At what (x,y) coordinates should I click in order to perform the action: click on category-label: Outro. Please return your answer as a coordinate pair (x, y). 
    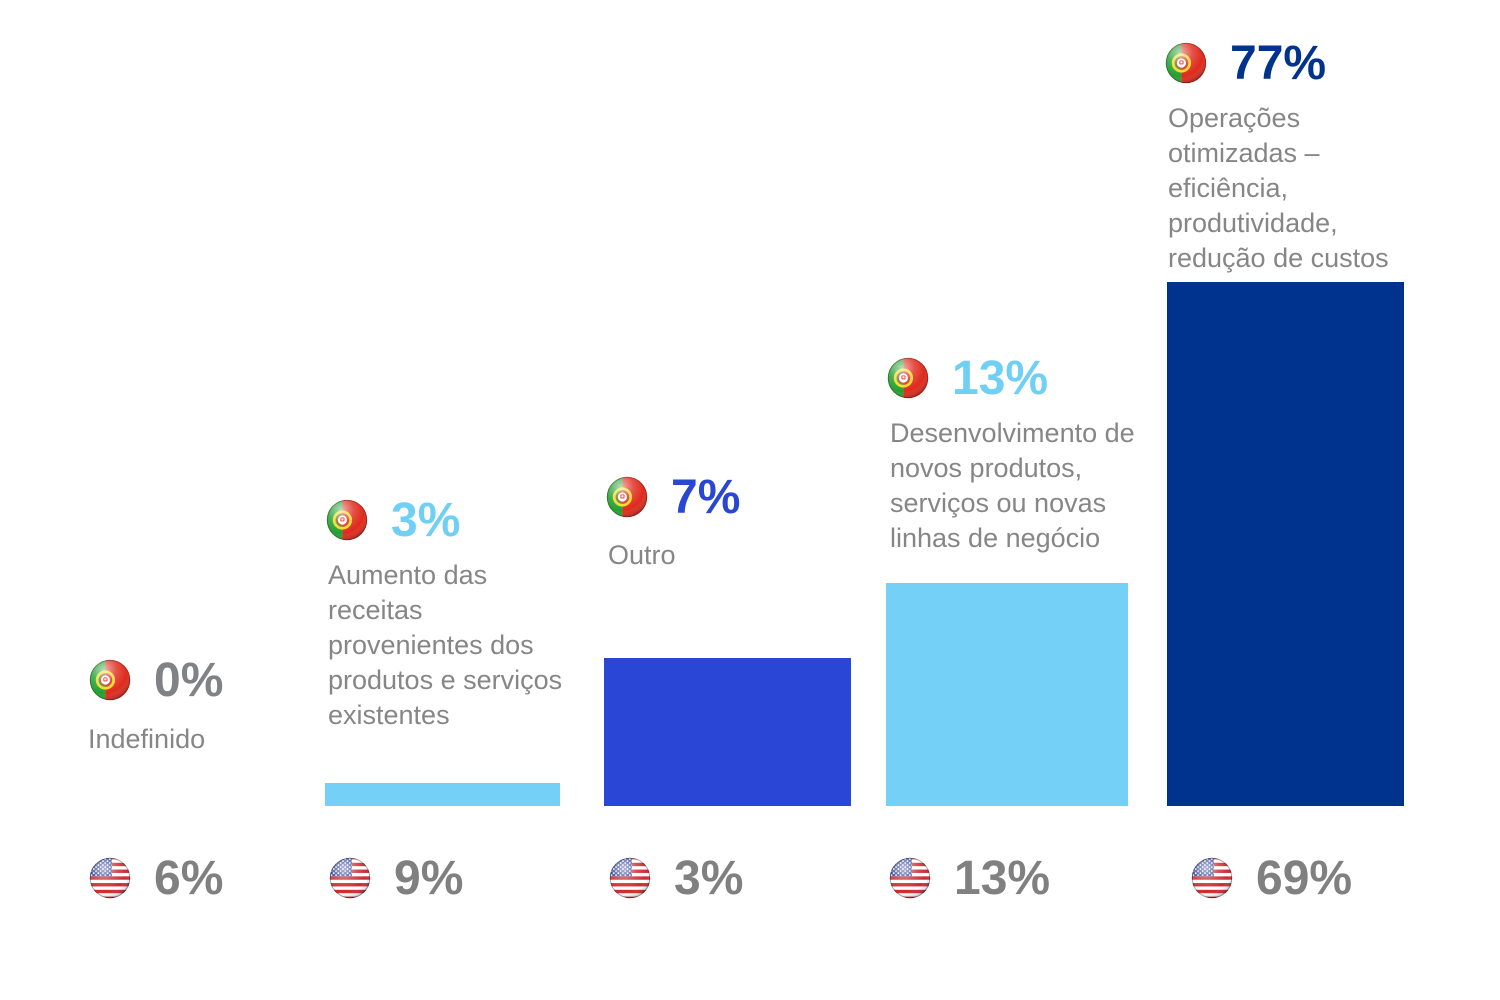
    Looking at the image, I should click on (642, 555).